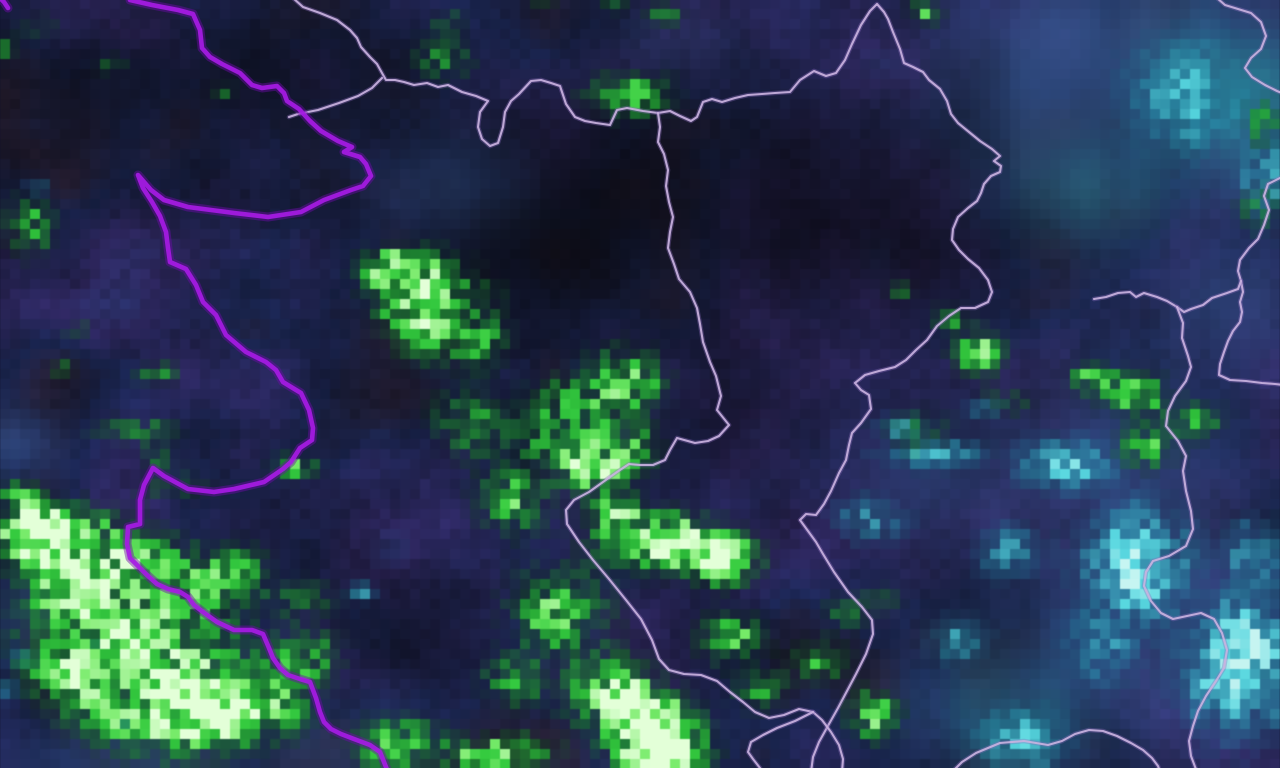 The height and width of the screenshot is (768, 1280). I want to click on district-border-5-glow, so click(1248, 281).